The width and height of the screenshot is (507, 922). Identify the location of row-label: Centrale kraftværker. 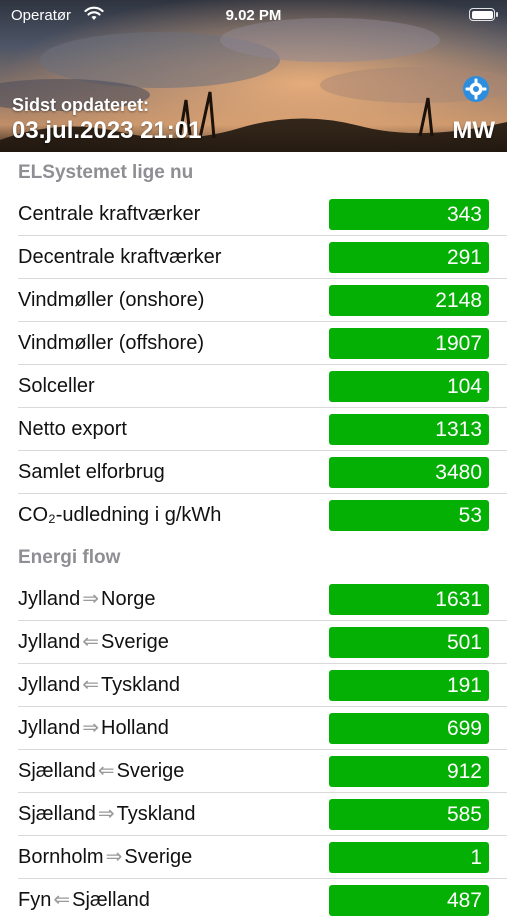
(109, 214).